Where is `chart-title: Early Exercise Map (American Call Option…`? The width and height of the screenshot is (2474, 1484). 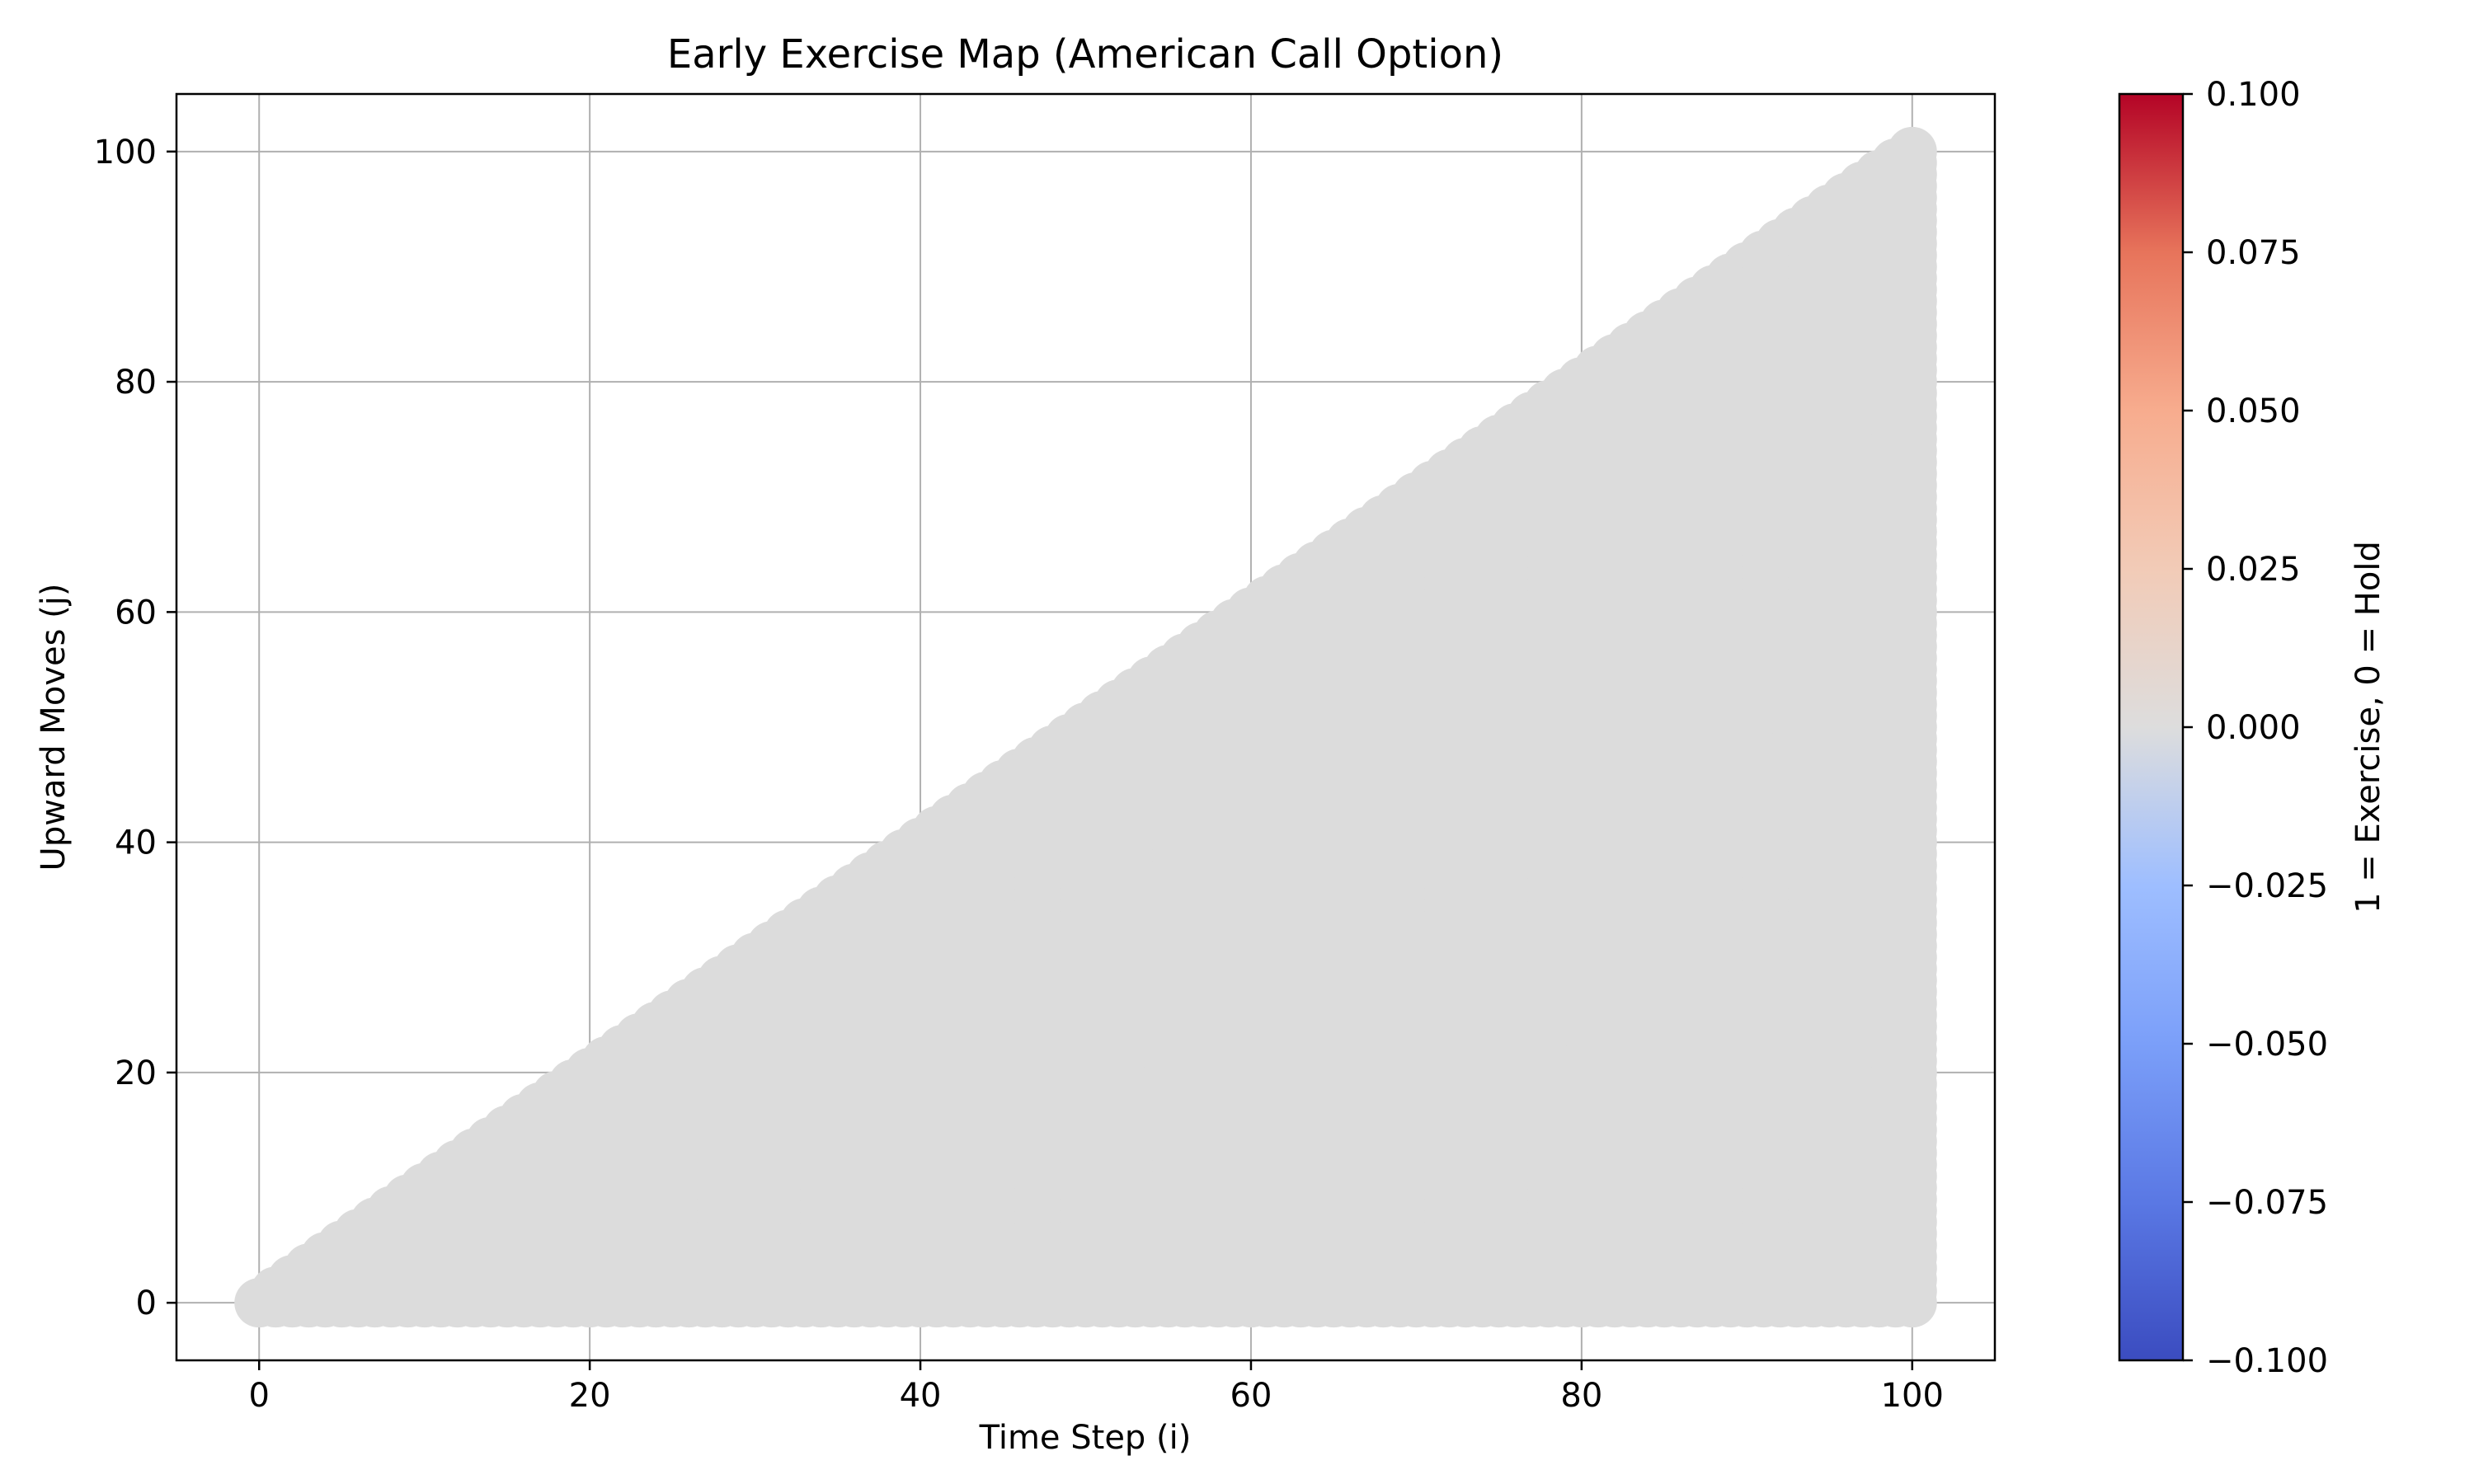 chart-title: Early Exercise Map (American Call Option… is located at coordinates (1085, 54).